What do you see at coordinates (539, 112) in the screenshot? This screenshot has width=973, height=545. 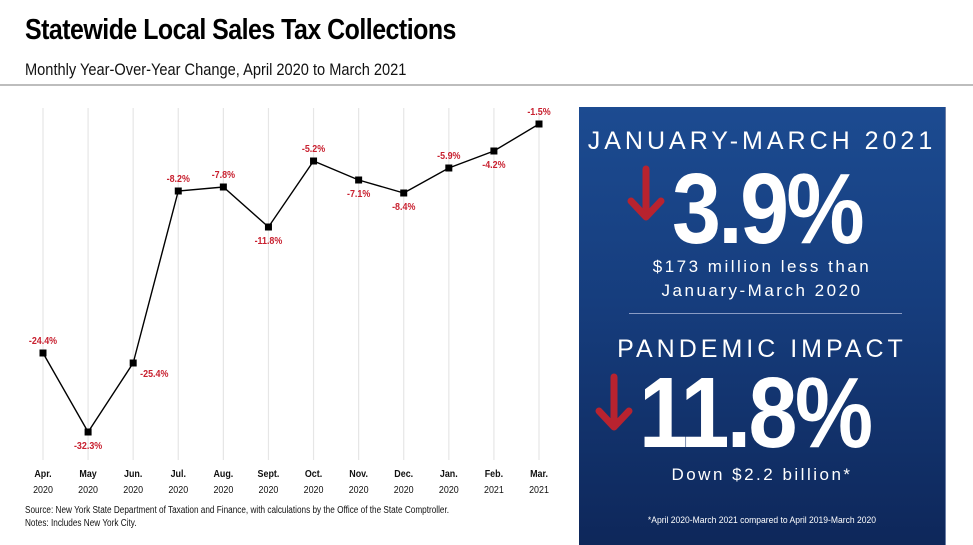 I see `data-label: -1.5%` at bounding box center [539, 112].